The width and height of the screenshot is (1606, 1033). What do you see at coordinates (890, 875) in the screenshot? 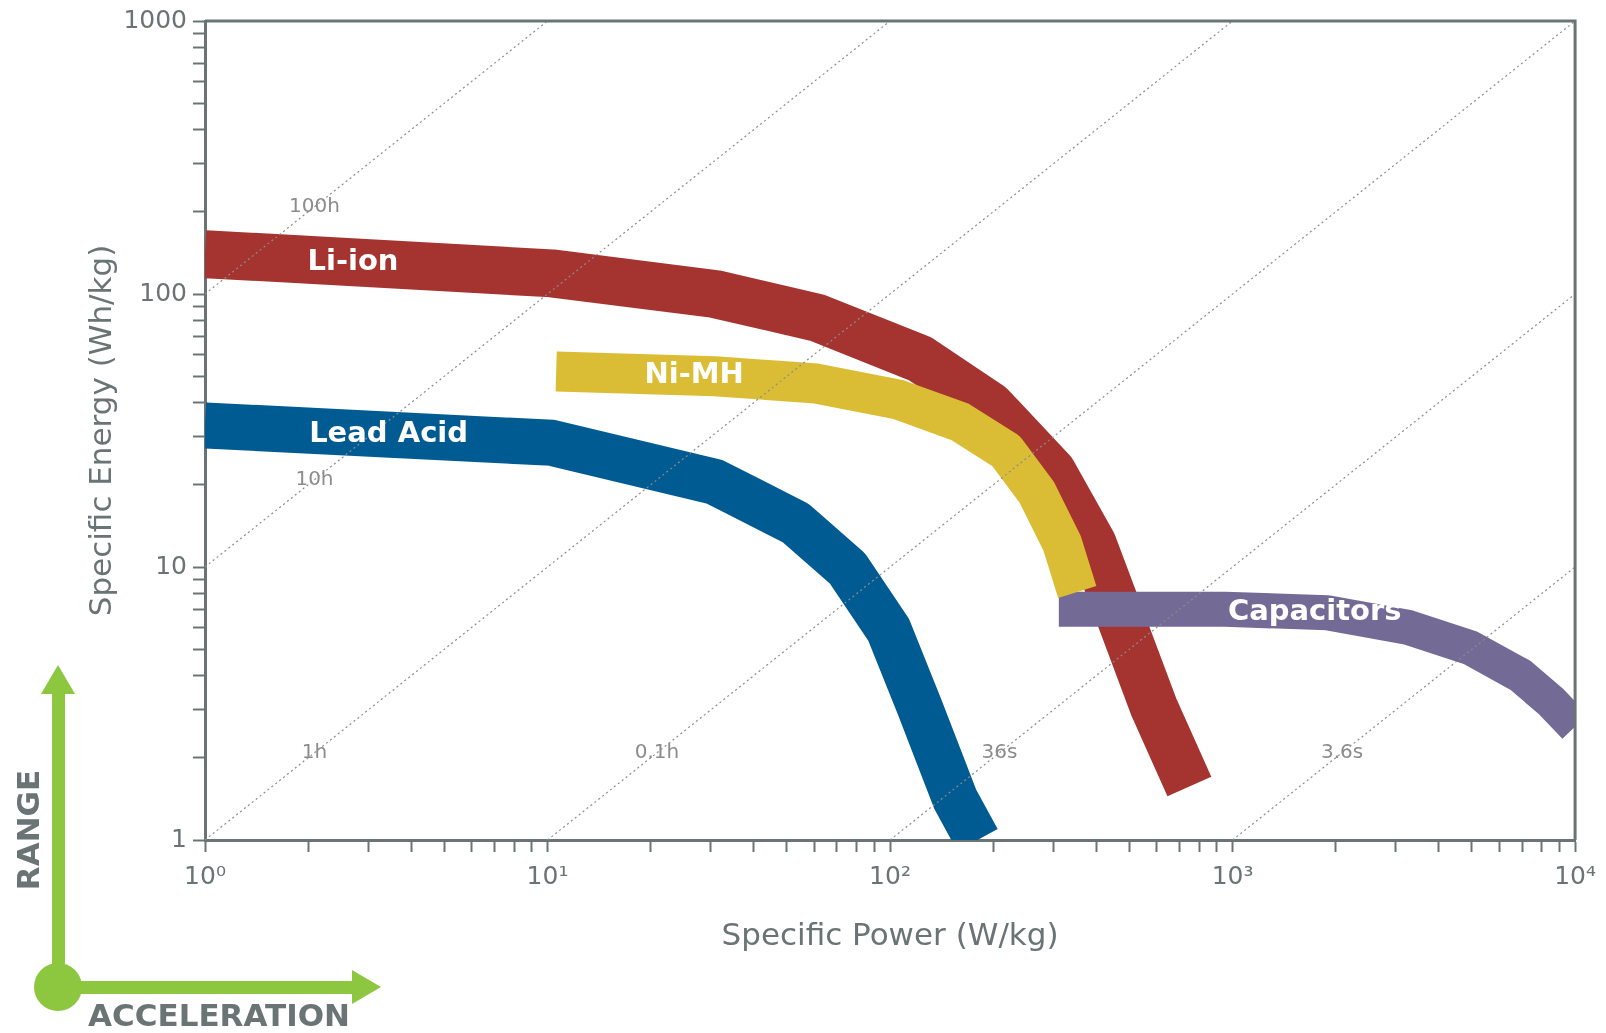
I see `x-tick-label: 10²` at bounding box center [890, 875].